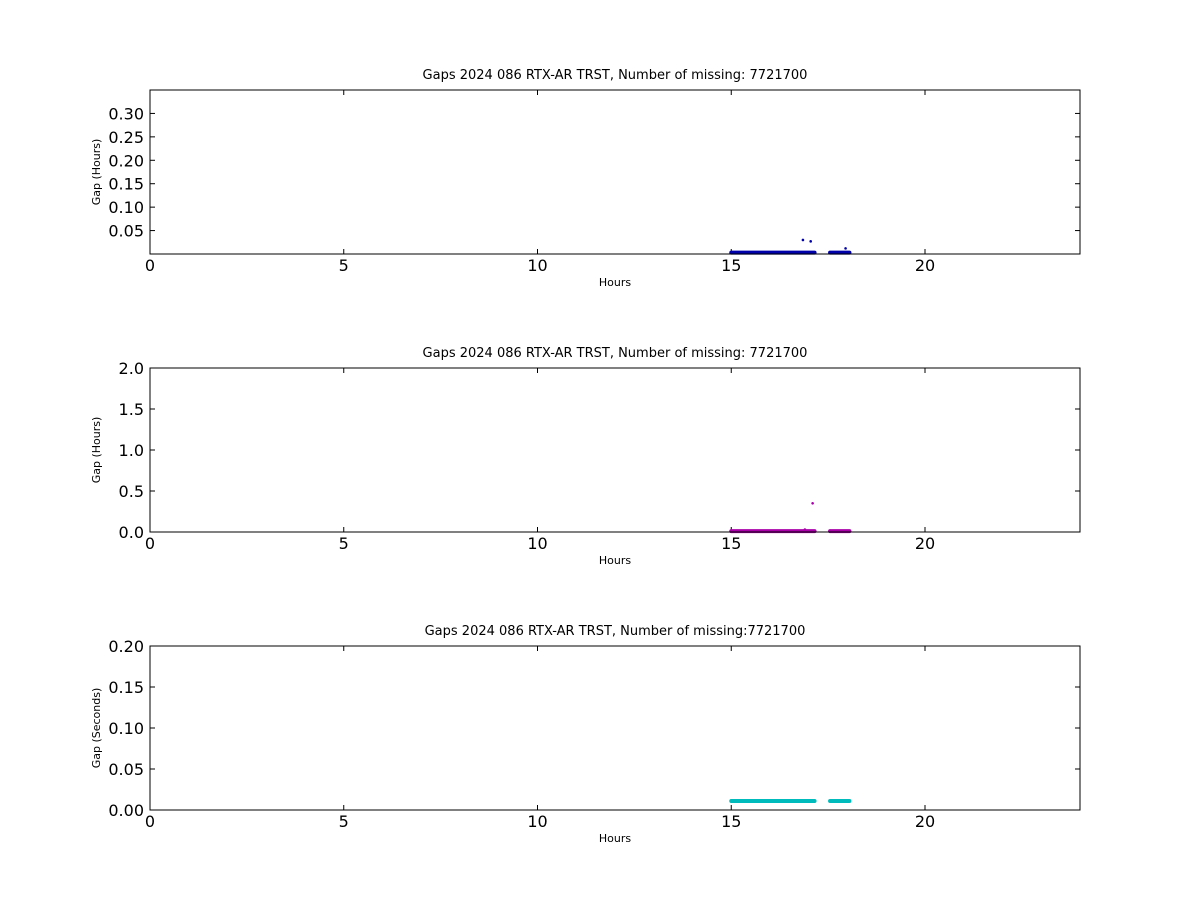 The width and height of the screenshot is (1200, 900). What do you see at coordinates (126, 113) in the screenshot?
I see `y-tick-label: 0.30` at bounding box center [126, 113].